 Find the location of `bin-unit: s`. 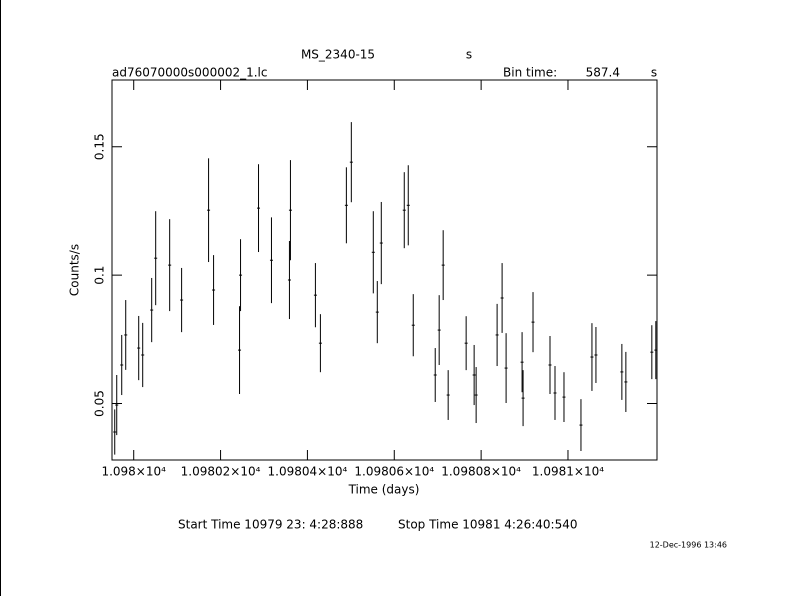

bin-unit: s is located at coordinates (654, 73).